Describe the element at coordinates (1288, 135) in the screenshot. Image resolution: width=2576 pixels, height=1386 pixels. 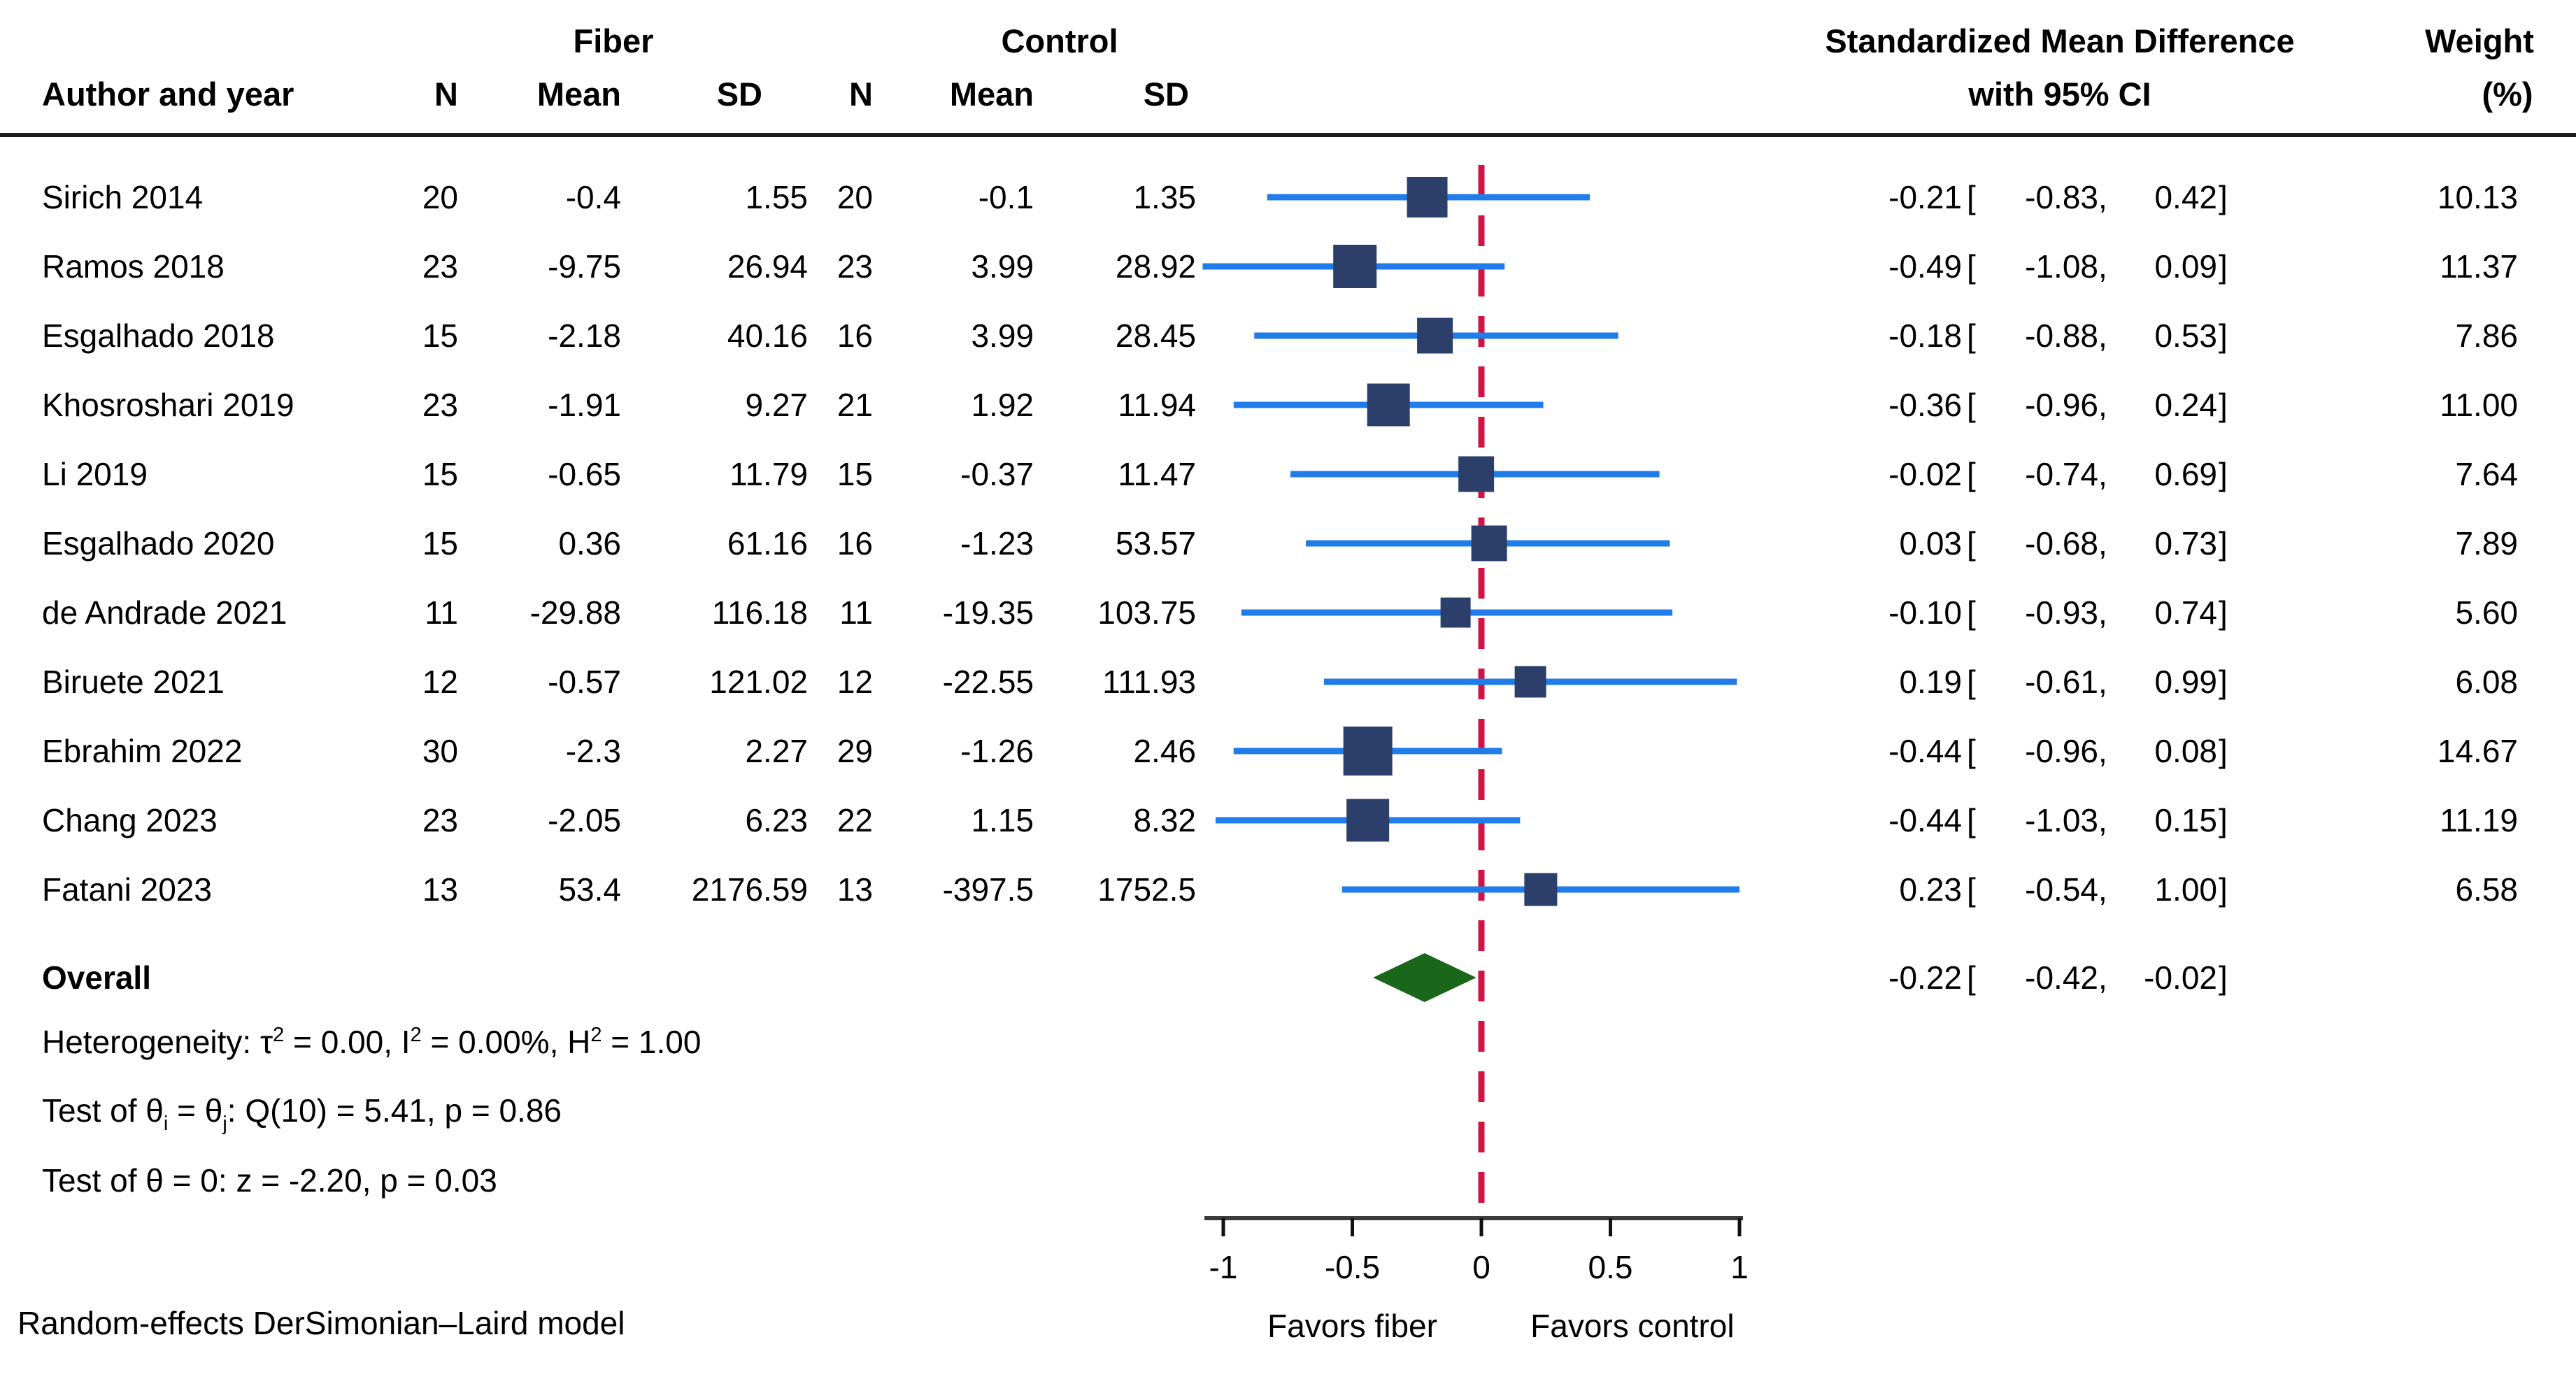
I see `header-rule` at that location.